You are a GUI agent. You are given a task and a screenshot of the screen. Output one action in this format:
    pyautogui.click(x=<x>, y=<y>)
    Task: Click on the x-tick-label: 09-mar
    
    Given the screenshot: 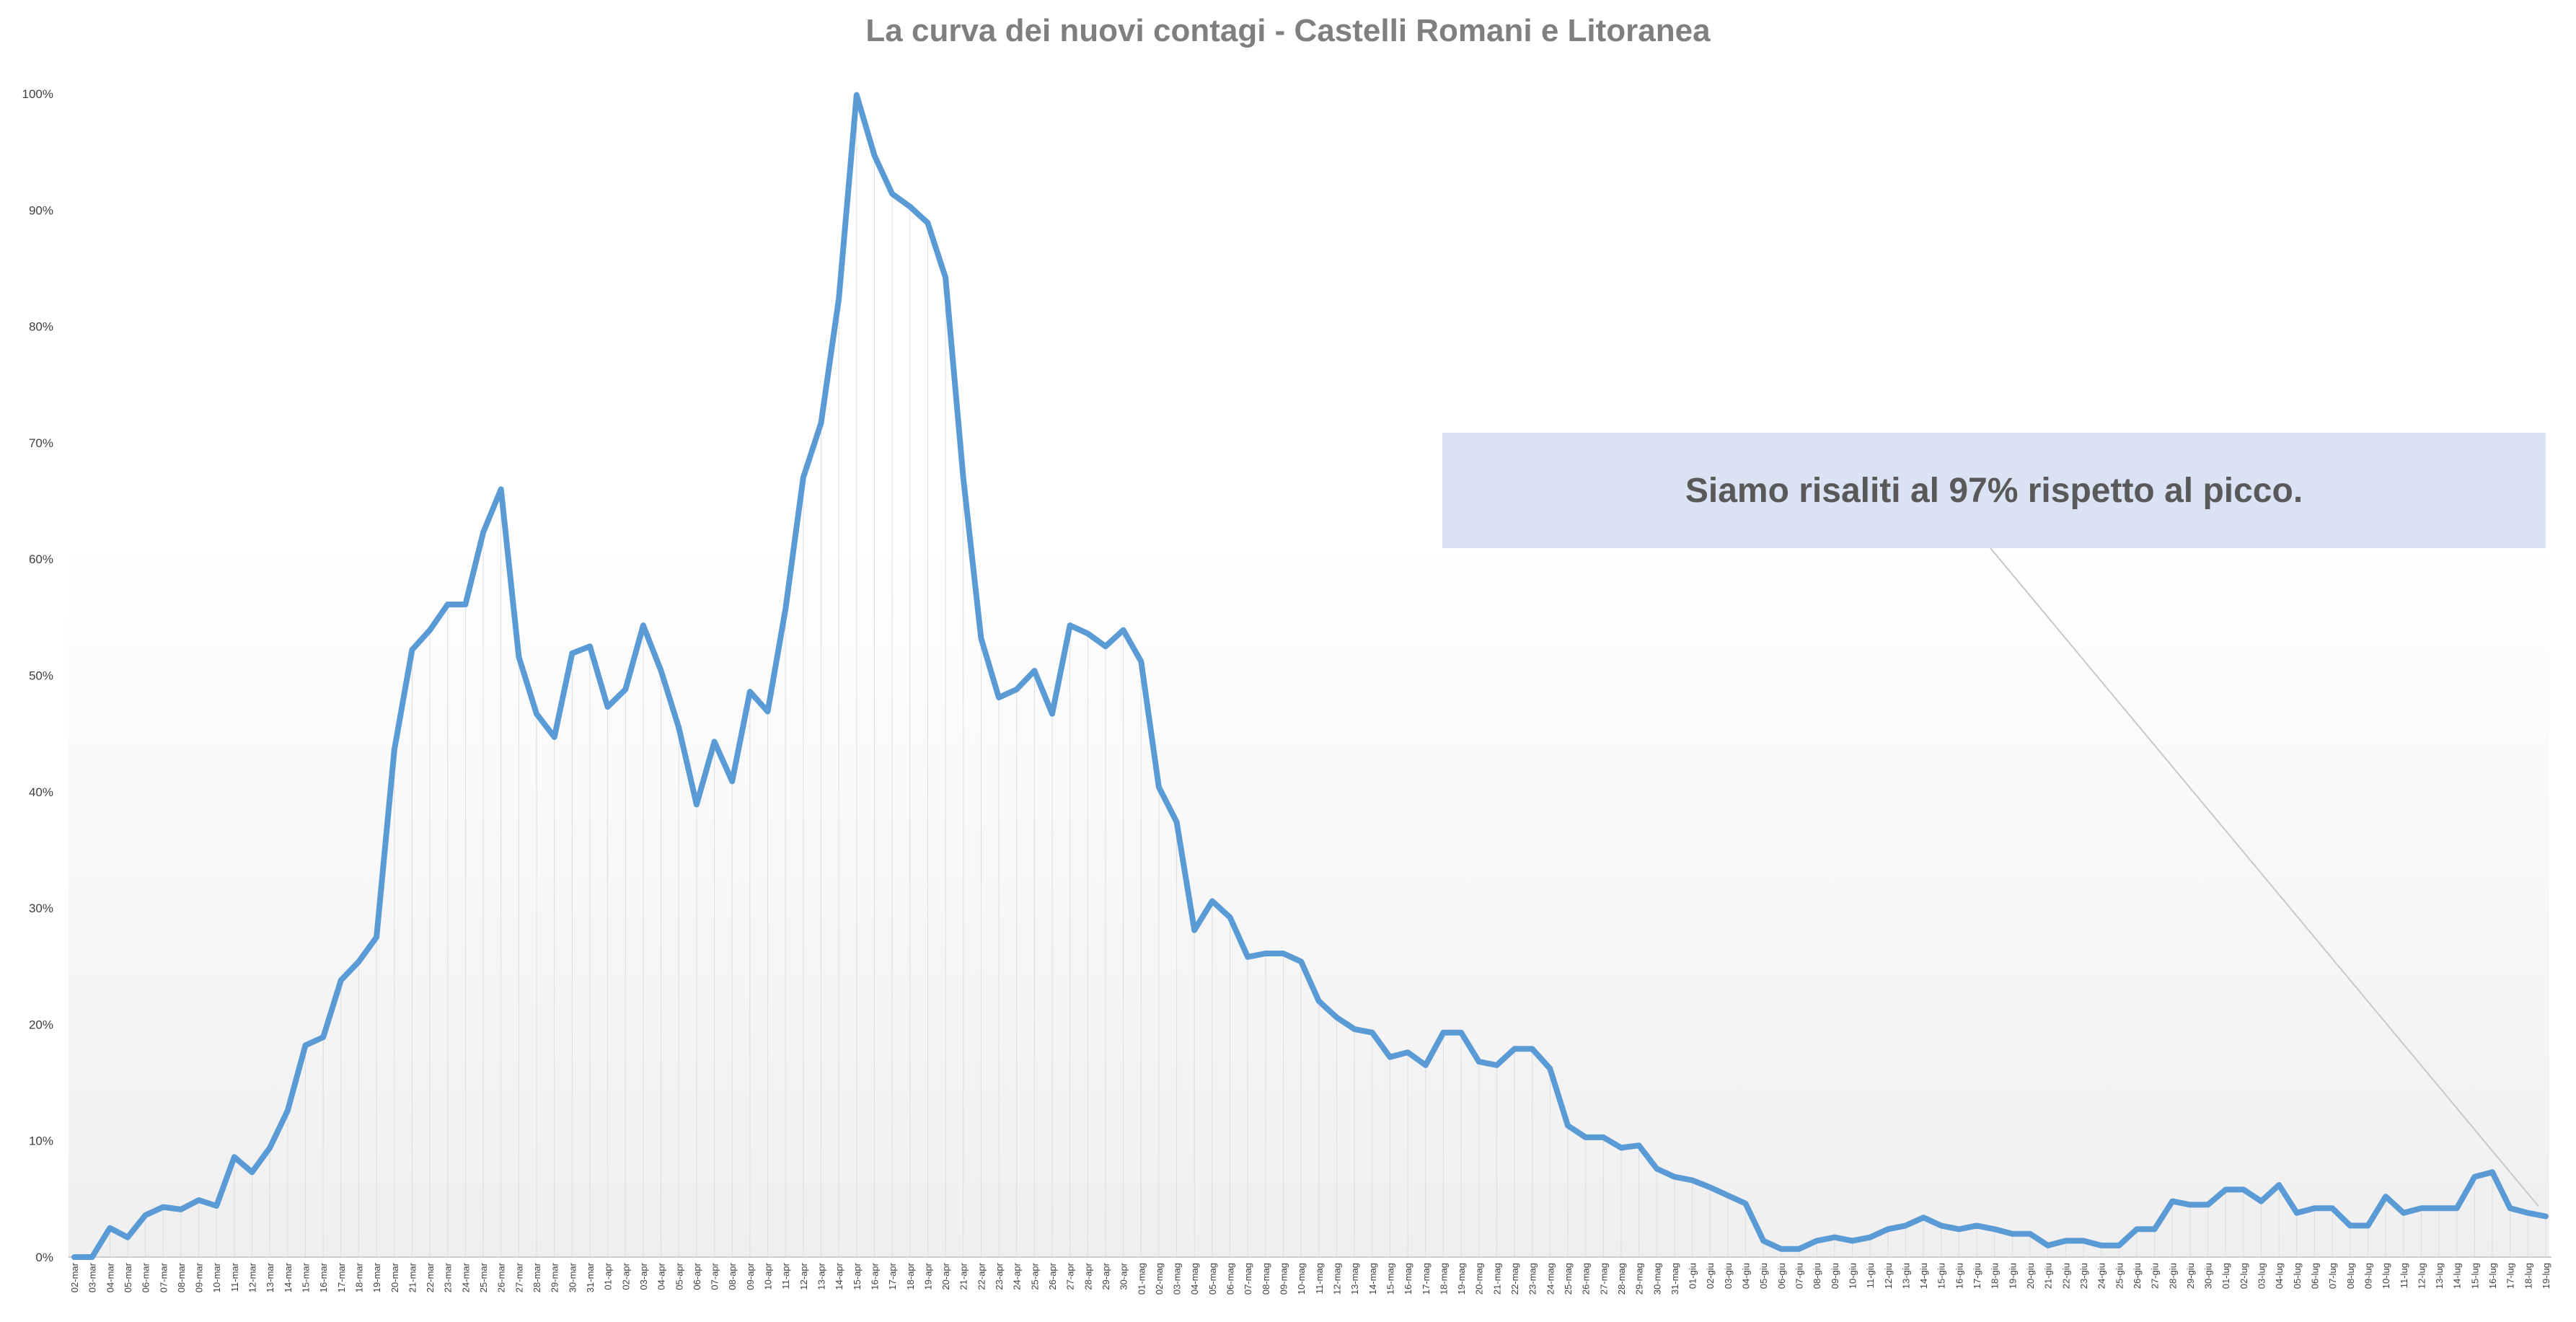 What is the action you would take?
    pyautogui.click(x=199, y=1277)
    